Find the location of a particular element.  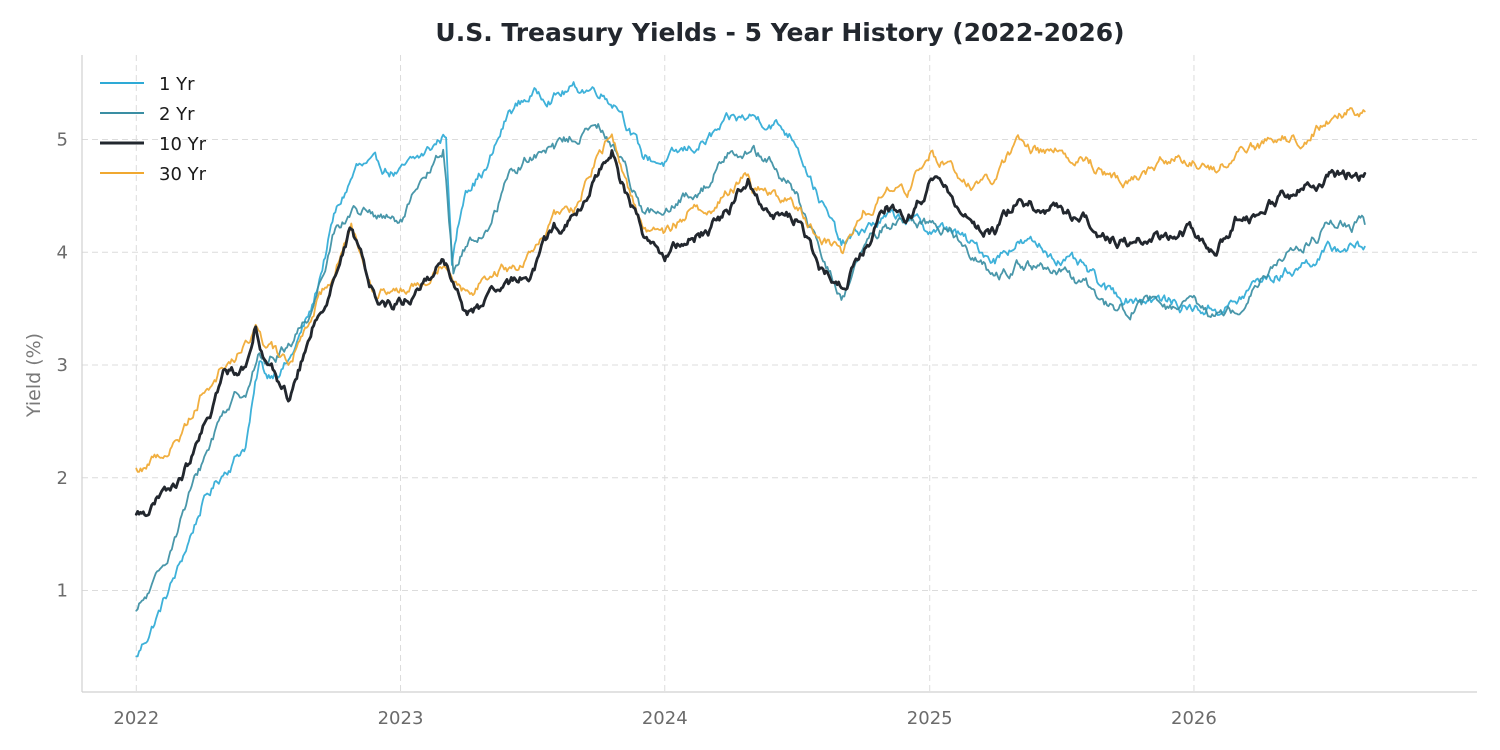

y-tick-label: 5 is located at coordinates (62, 140).